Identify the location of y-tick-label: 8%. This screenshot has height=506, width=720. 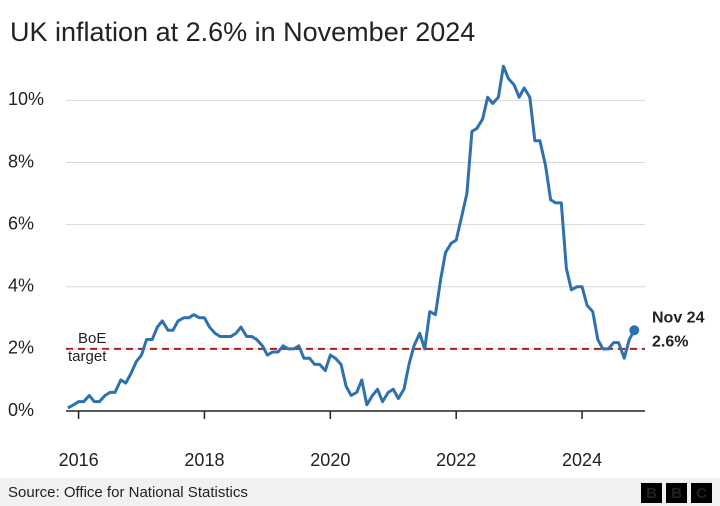
(21, 161).